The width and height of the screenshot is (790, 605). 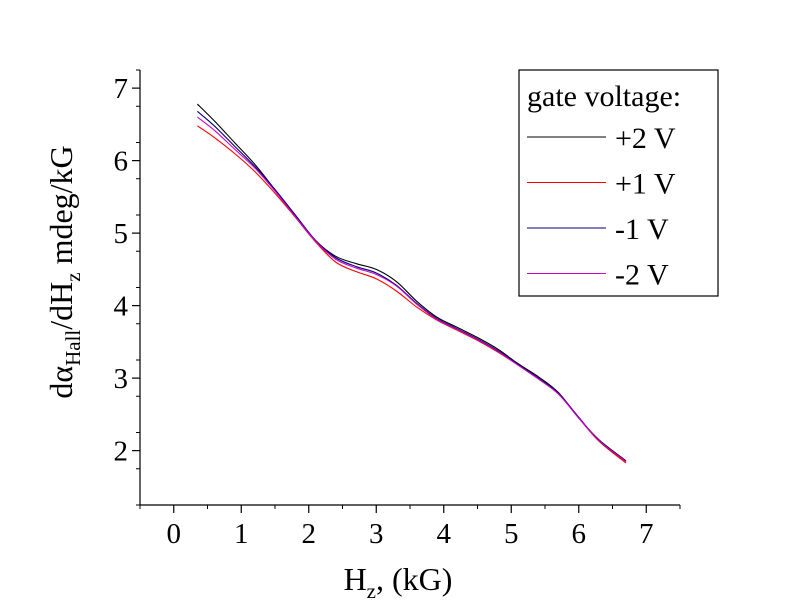 I want to click on y-tick-label: 2, so click(x=121, y=452).